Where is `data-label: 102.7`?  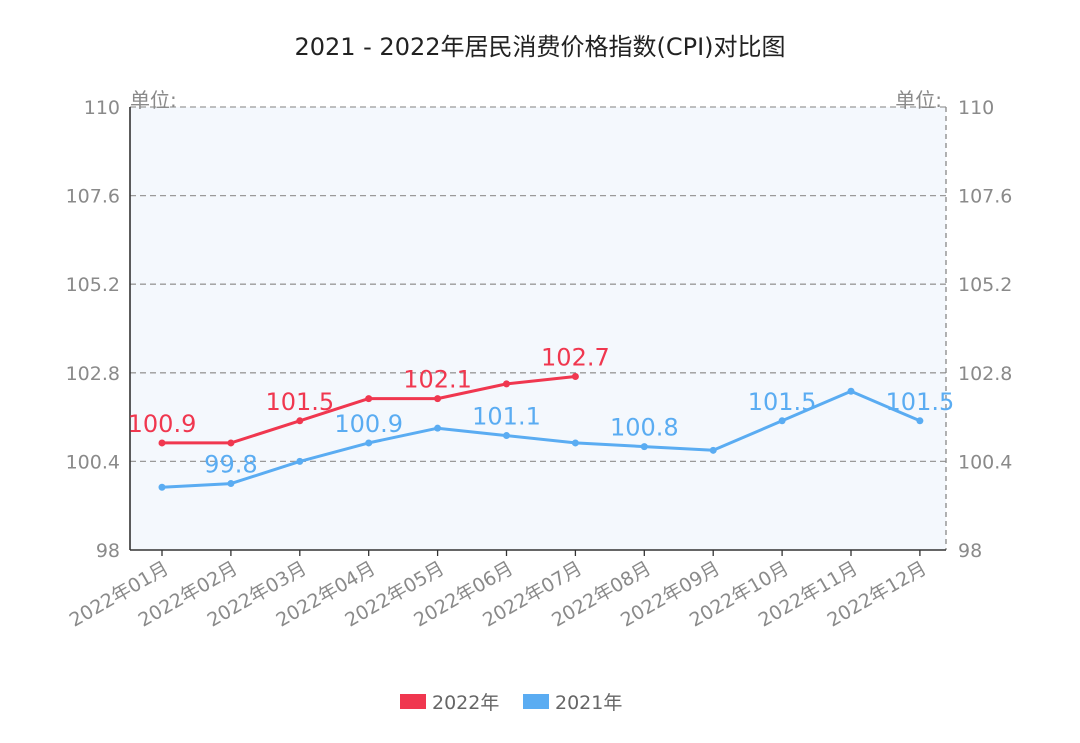 data-label: 102.7 is located at coordinates (575, 357).